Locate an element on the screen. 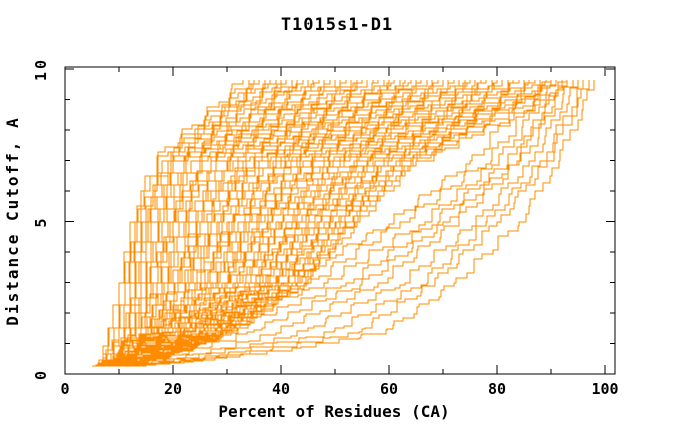  y-tick-label: 10 is located at coordinates (41, 69).